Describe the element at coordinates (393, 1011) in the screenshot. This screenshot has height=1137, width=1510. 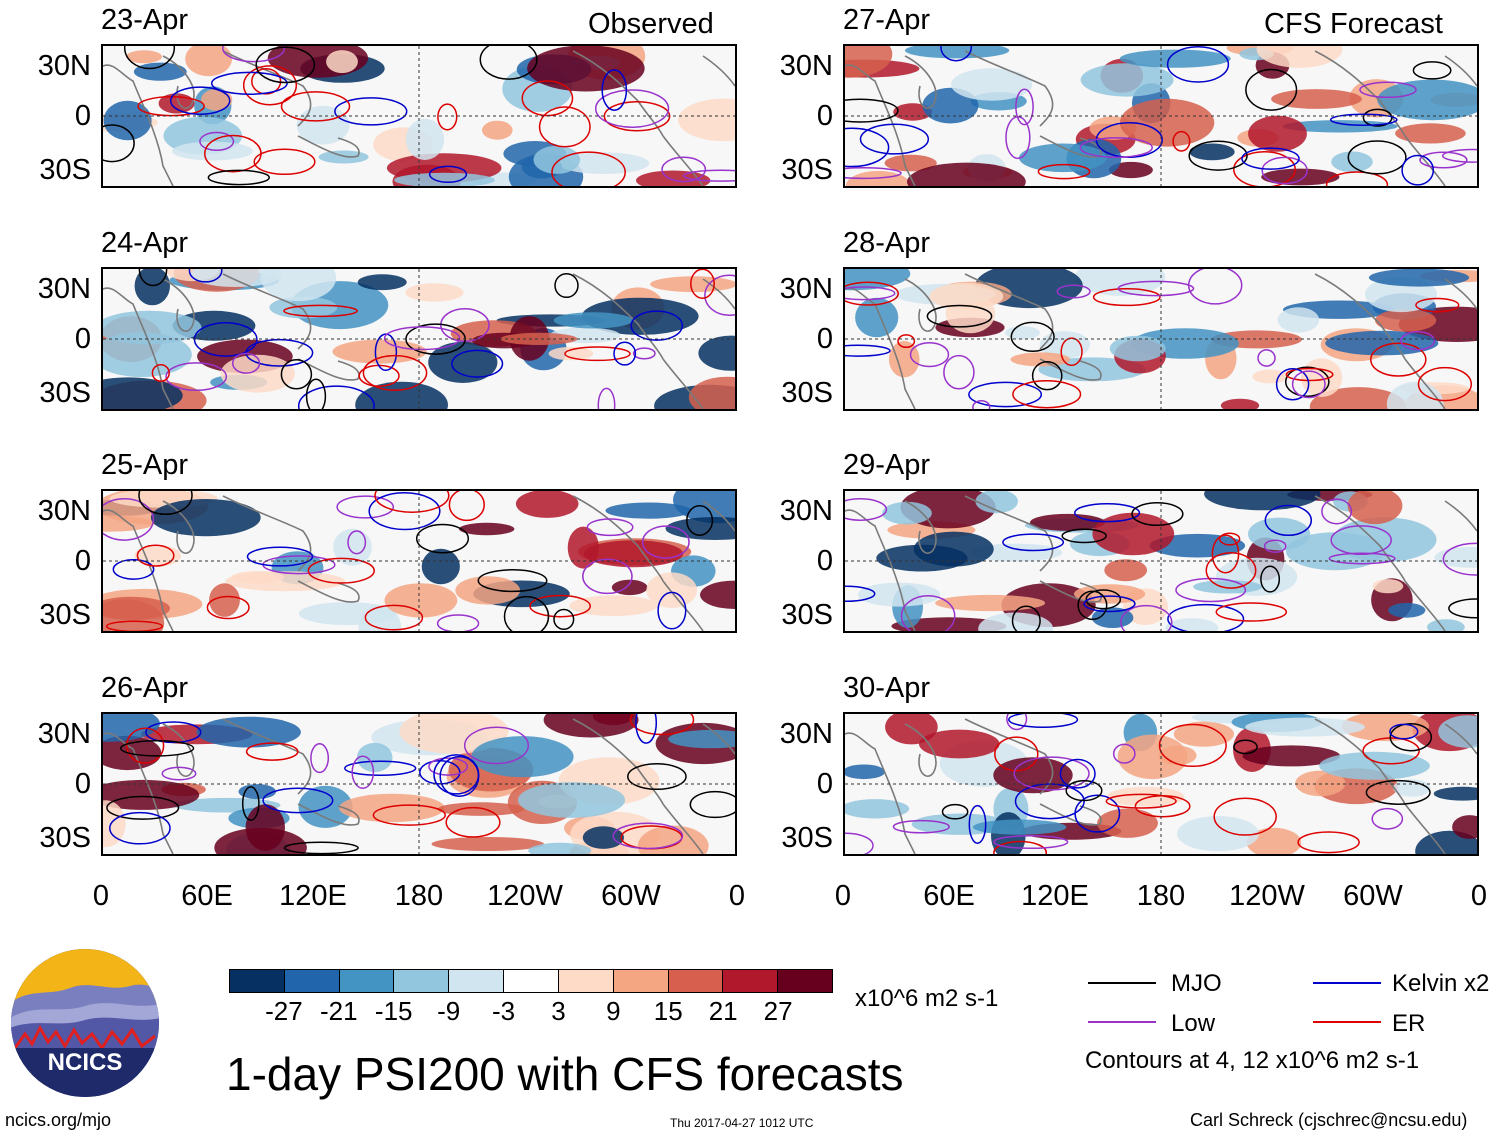
I see `colorbar-tick-label: -15` at that location.